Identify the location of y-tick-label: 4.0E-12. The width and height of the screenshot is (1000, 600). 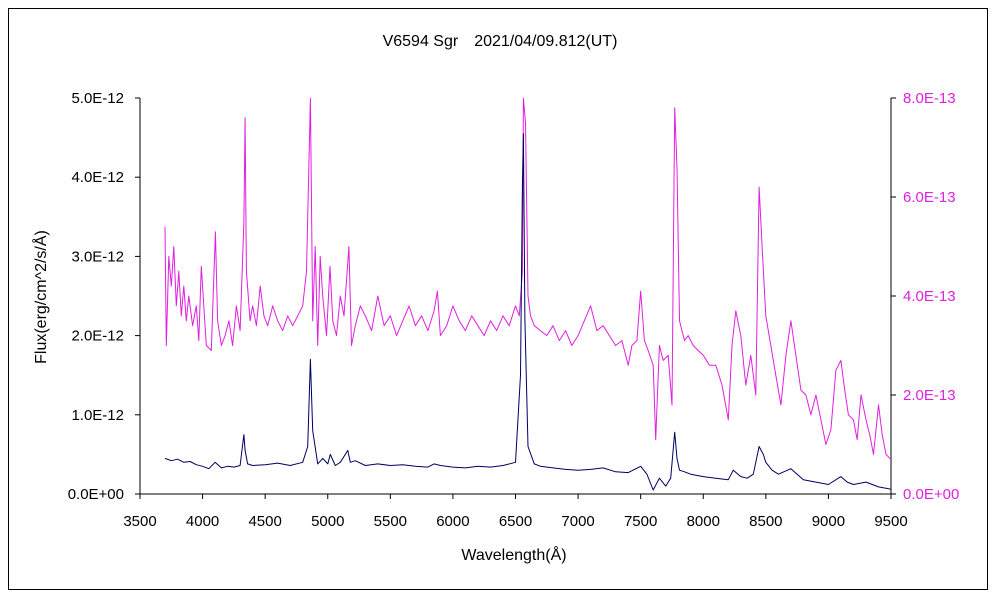
(97, 177).